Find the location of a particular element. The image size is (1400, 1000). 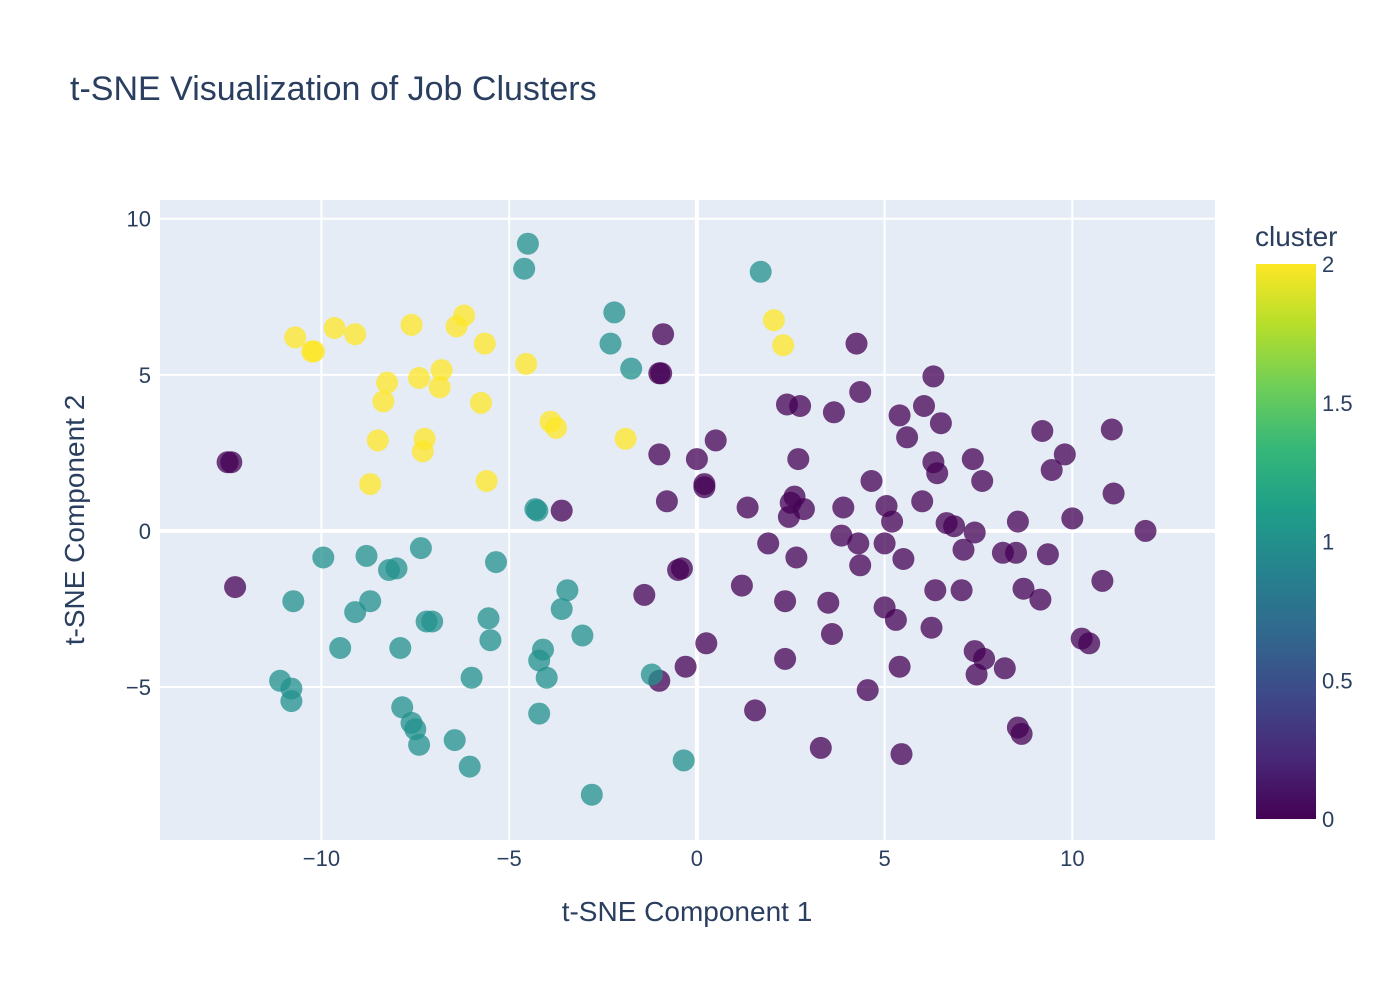

x-tick-label: −10 is located at coordinates (321, 858).